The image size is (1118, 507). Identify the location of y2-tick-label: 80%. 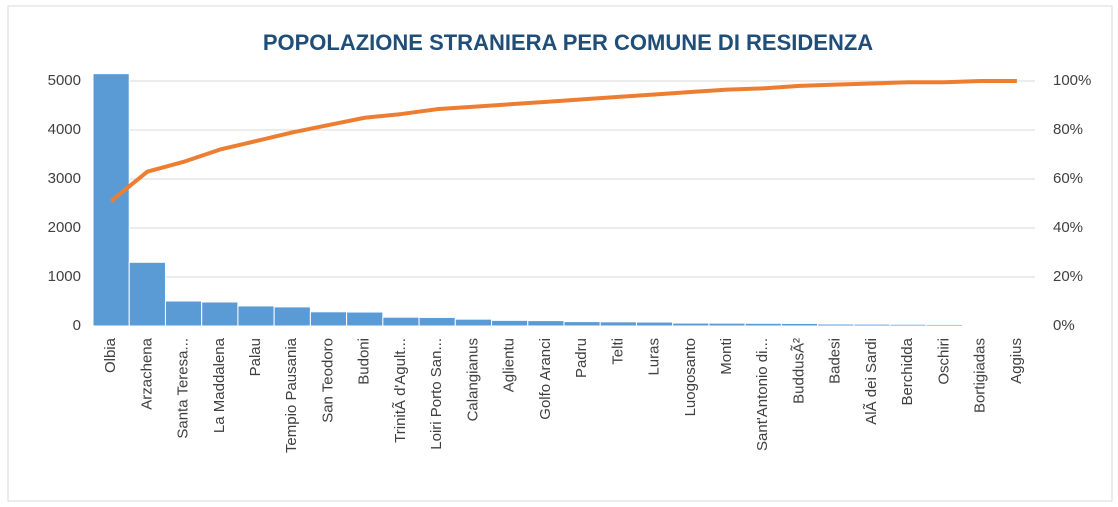
(1068, 129).